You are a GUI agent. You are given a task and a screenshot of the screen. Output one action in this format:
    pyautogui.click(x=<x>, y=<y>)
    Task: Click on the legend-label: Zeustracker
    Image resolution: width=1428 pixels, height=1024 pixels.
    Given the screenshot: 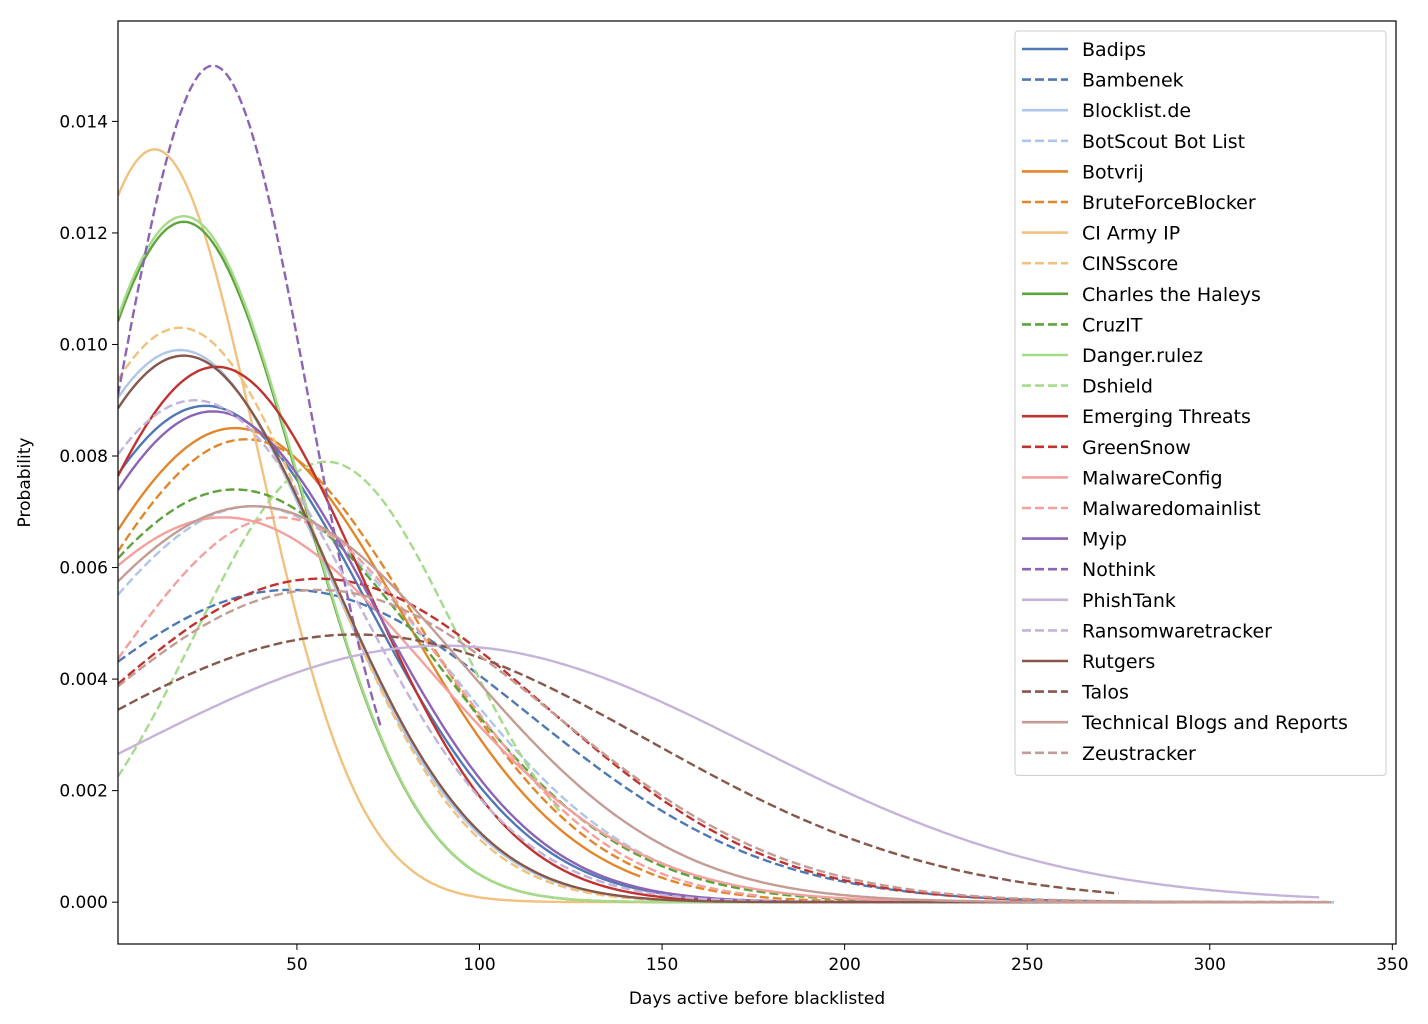 What is the action you would take?
    pyautogui.click(x=1139, y=754)
    